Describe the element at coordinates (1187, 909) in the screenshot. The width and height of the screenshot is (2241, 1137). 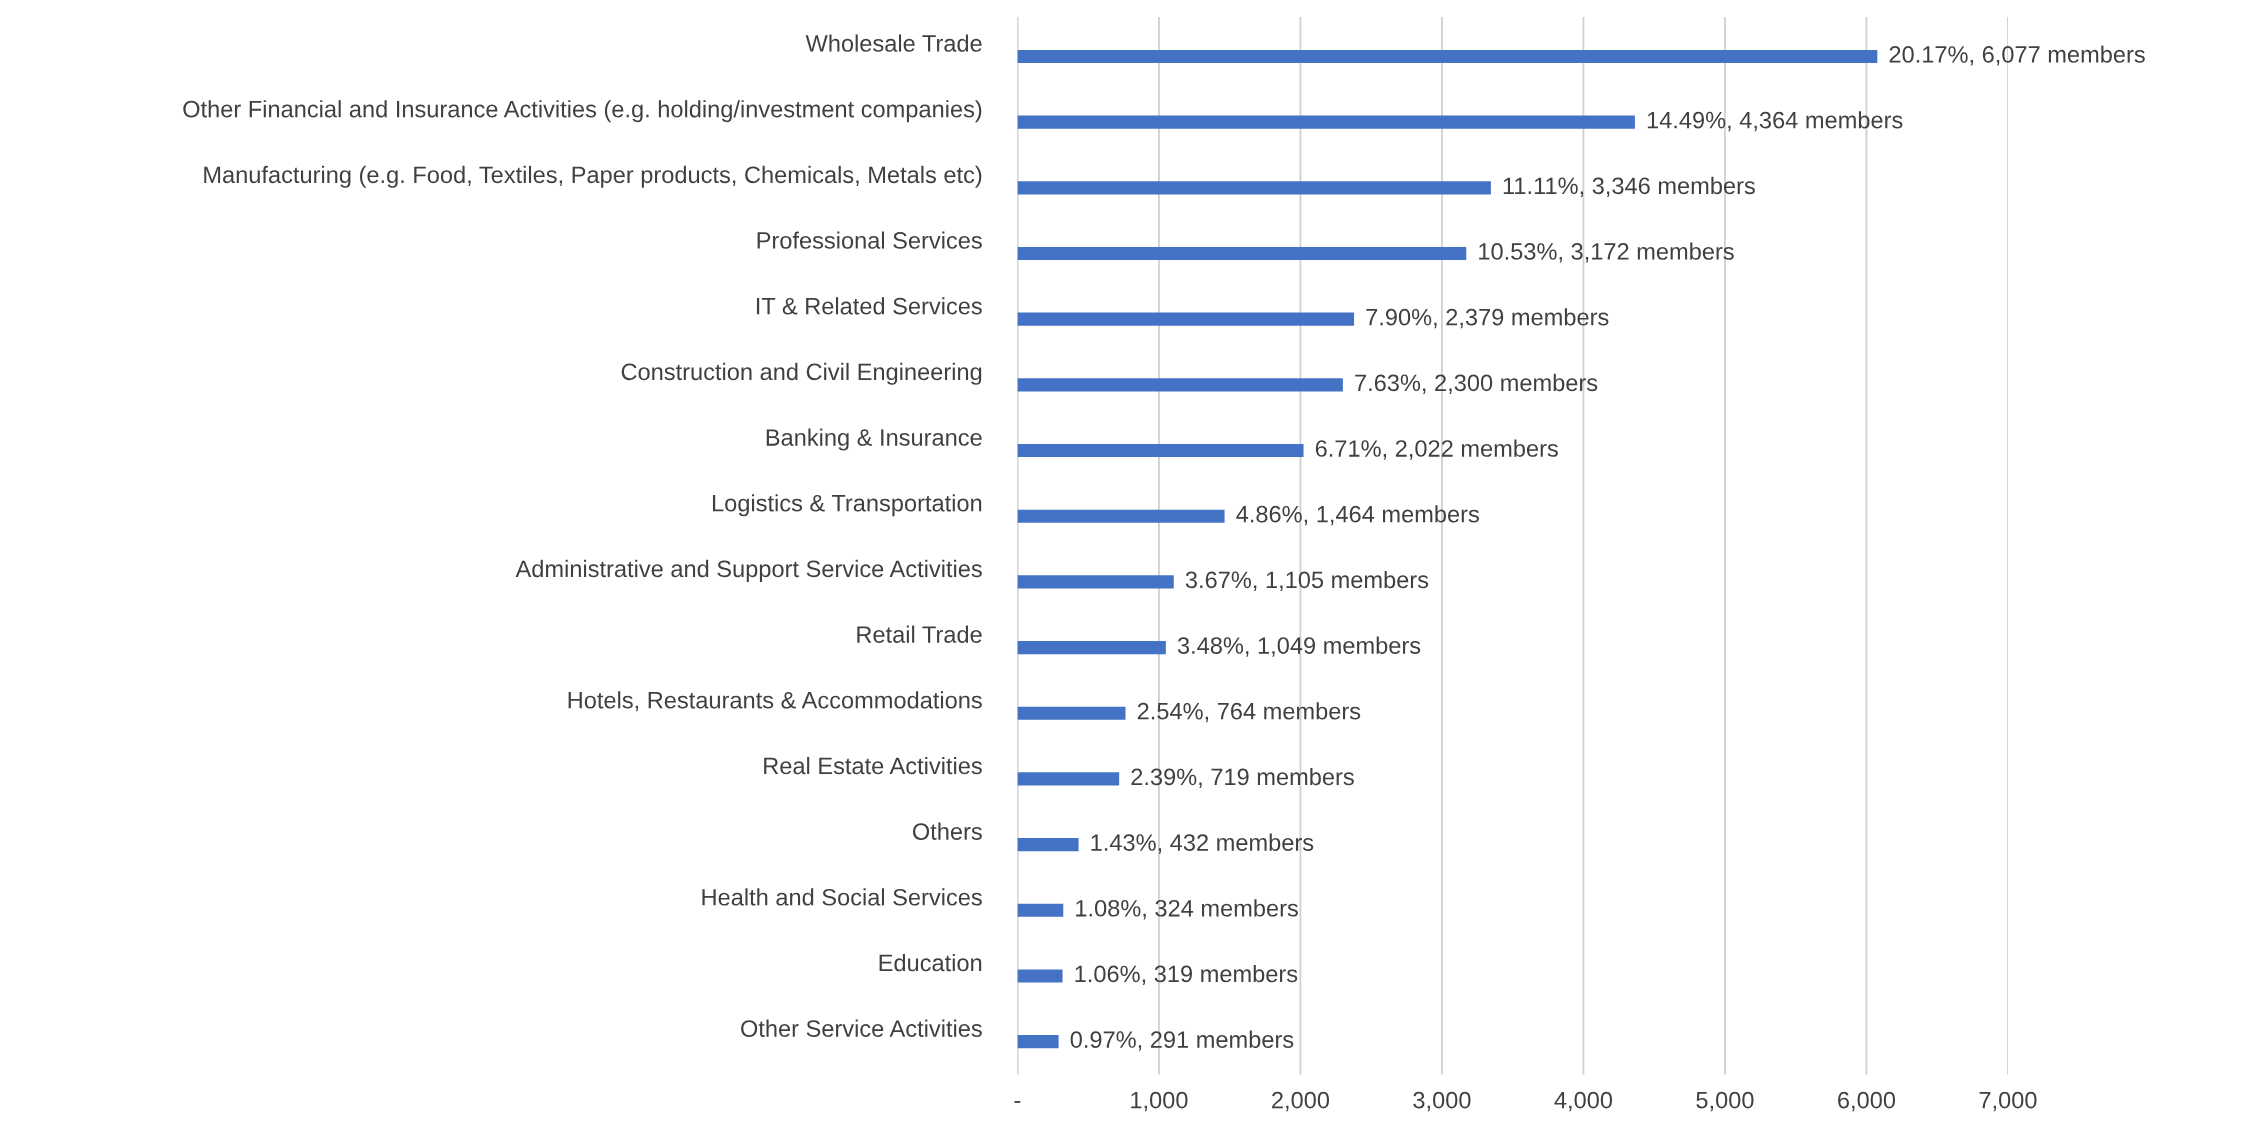
I see `data-label: 1.08%, 324 members` at that location.